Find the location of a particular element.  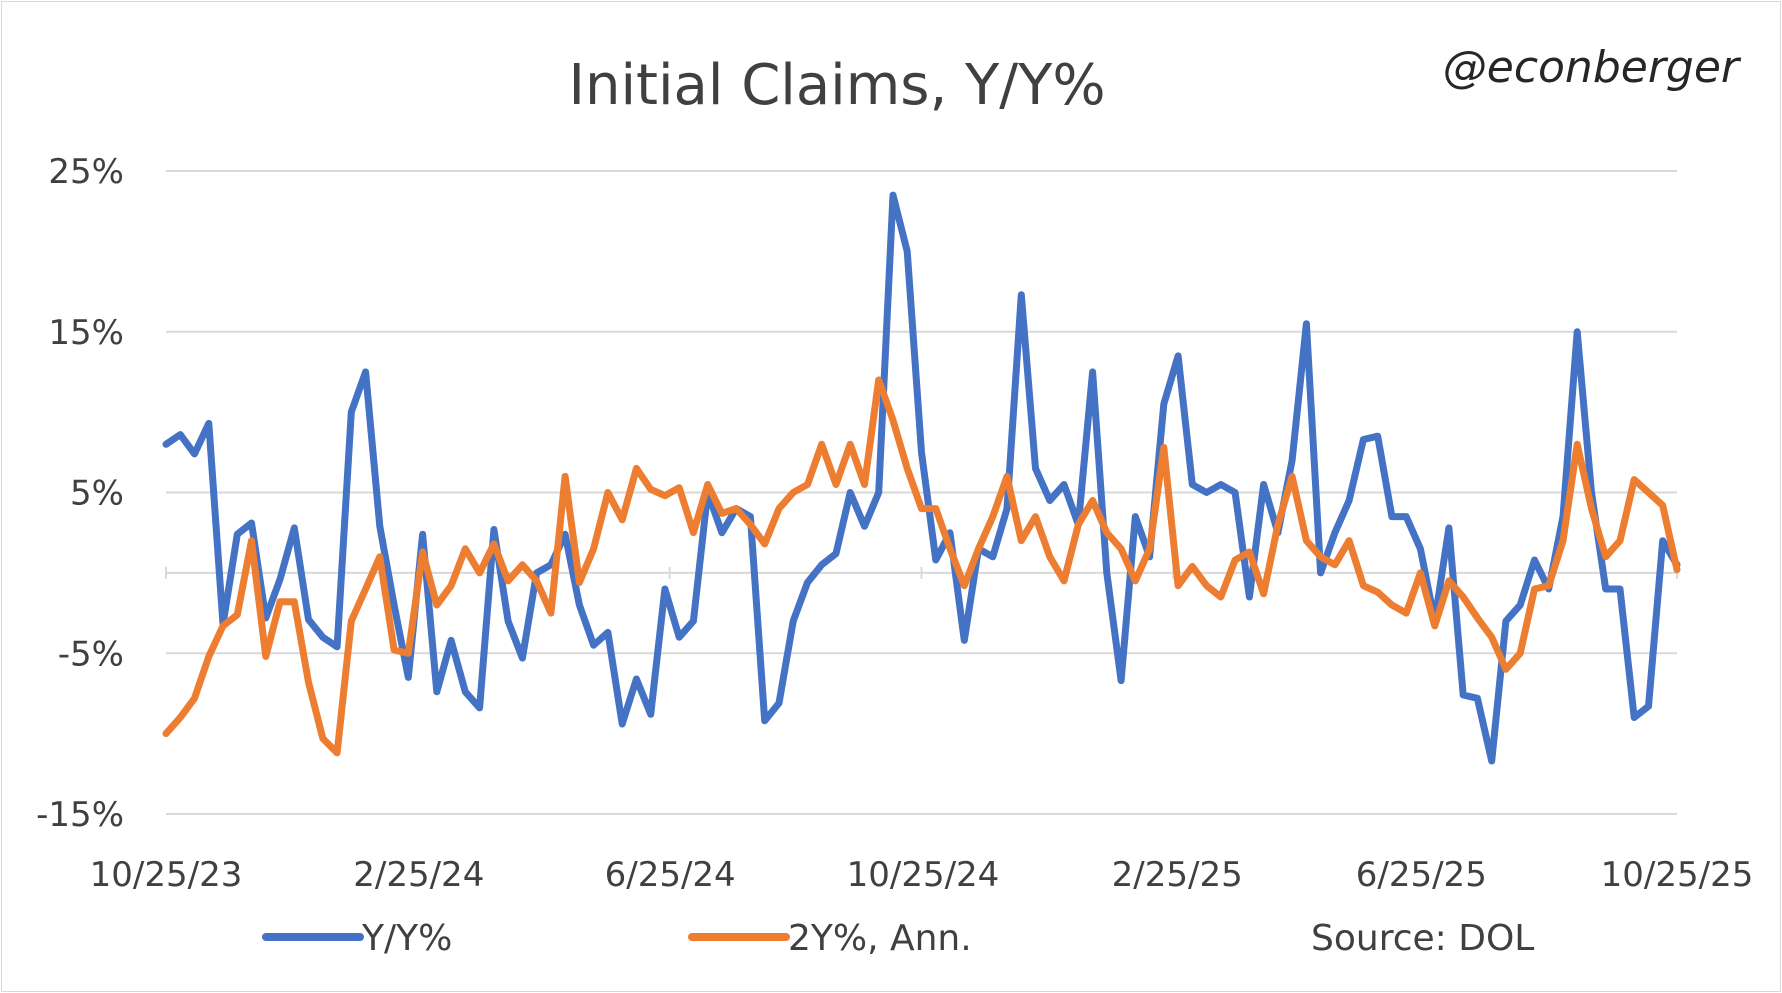

x-tick-label: 10/25/23 is located at coordinates (166, 875).